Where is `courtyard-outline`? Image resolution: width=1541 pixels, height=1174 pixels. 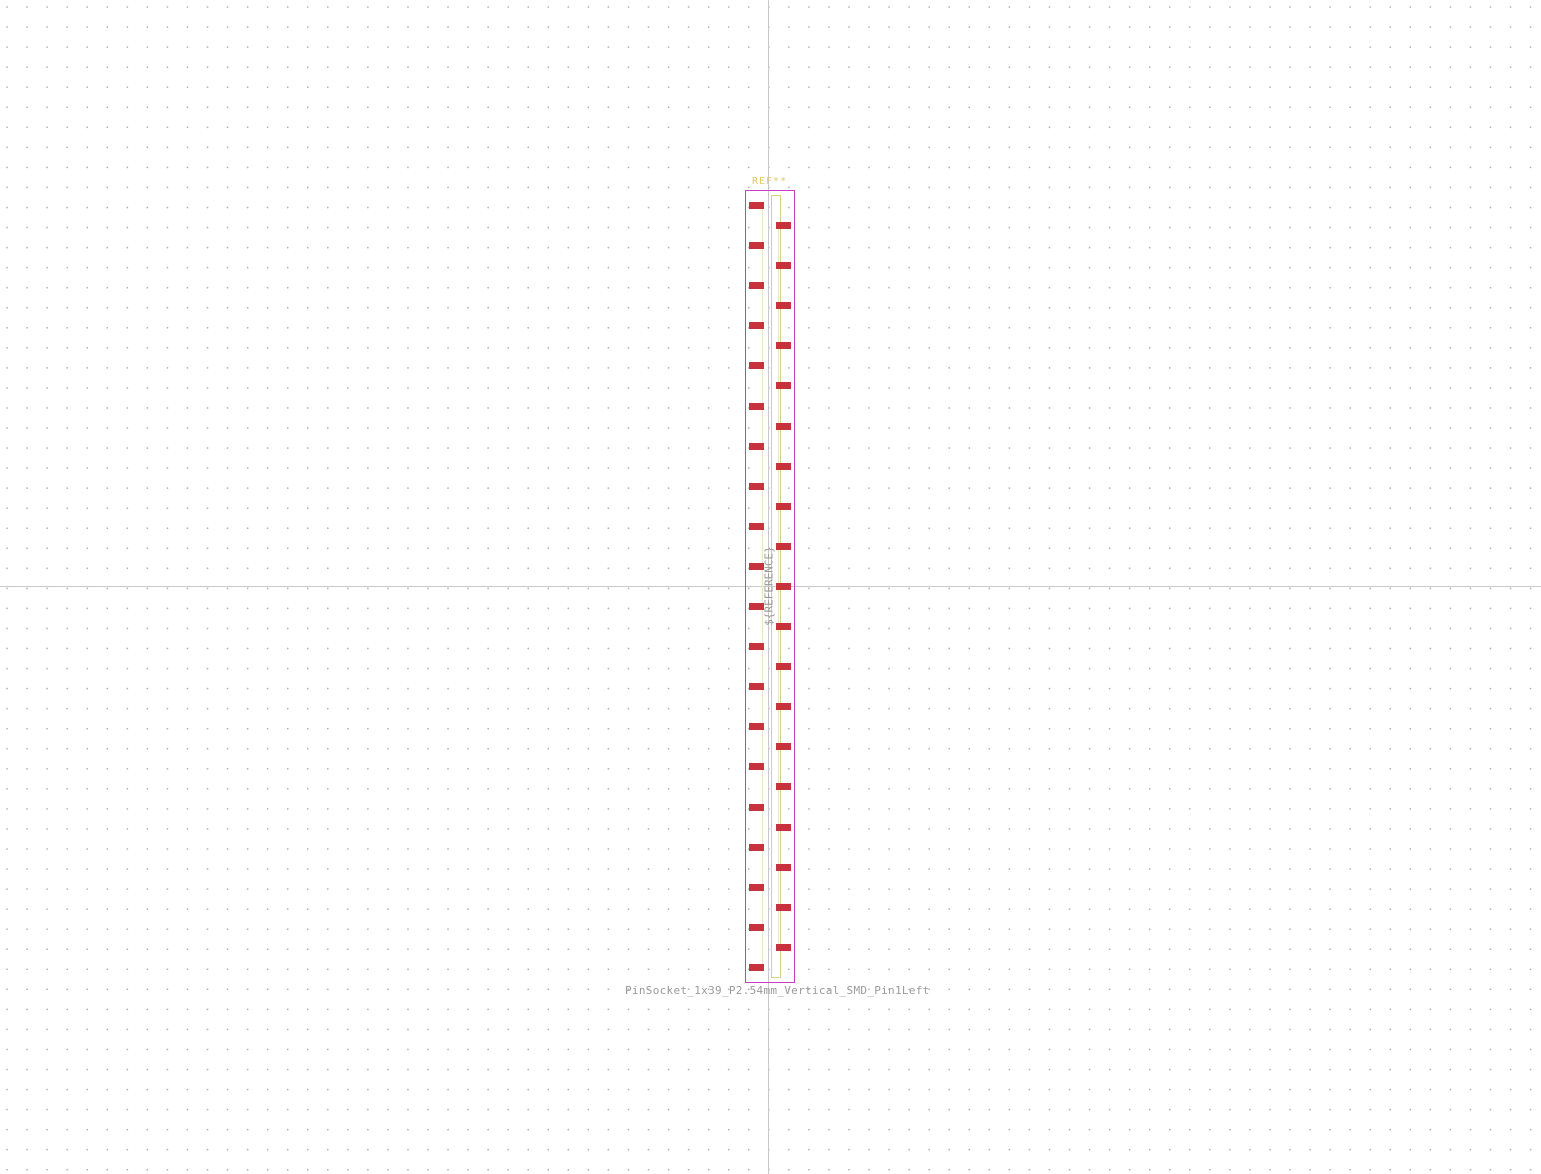
courtyard-outline is located at coordinates (770, 586).